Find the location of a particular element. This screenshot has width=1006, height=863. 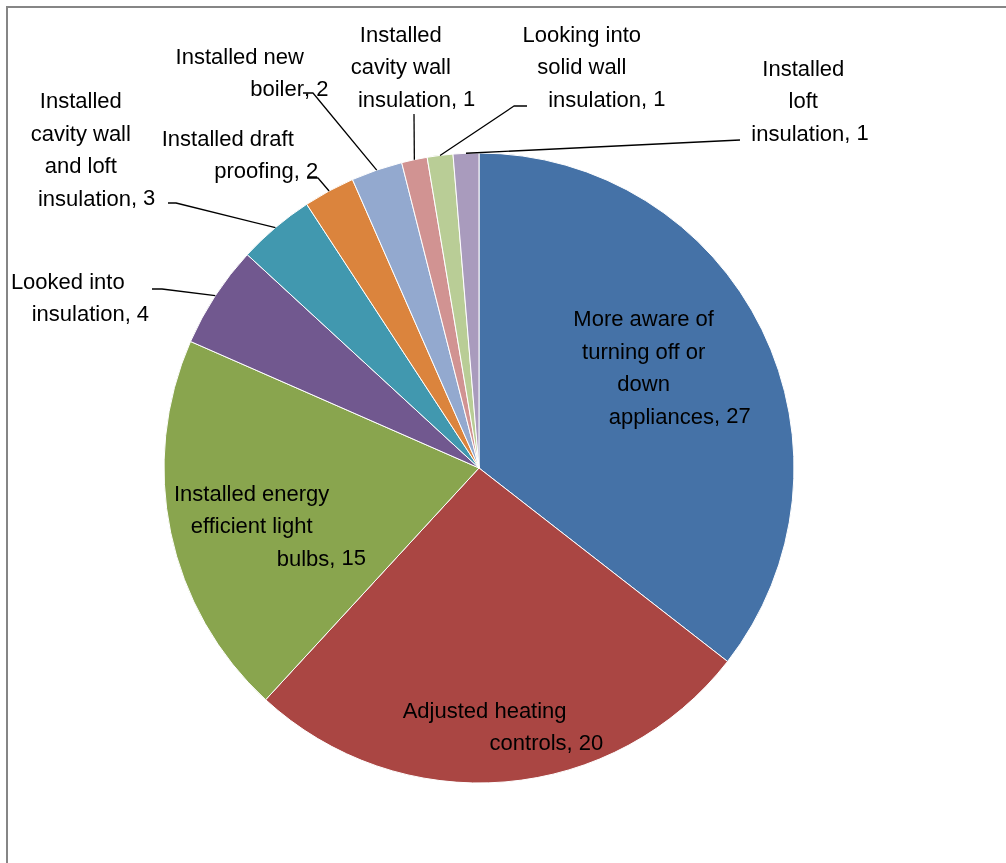

slice-label: Installed loft insulation is located at coordinates (798, 100).